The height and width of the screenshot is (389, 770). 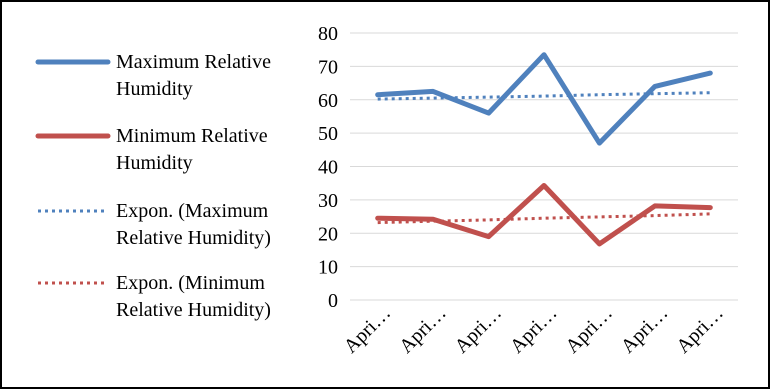 What do you see at coordinates (544, 99) in the screenshot?
I see `line-max-humidity` at bounding box center [544, 99].